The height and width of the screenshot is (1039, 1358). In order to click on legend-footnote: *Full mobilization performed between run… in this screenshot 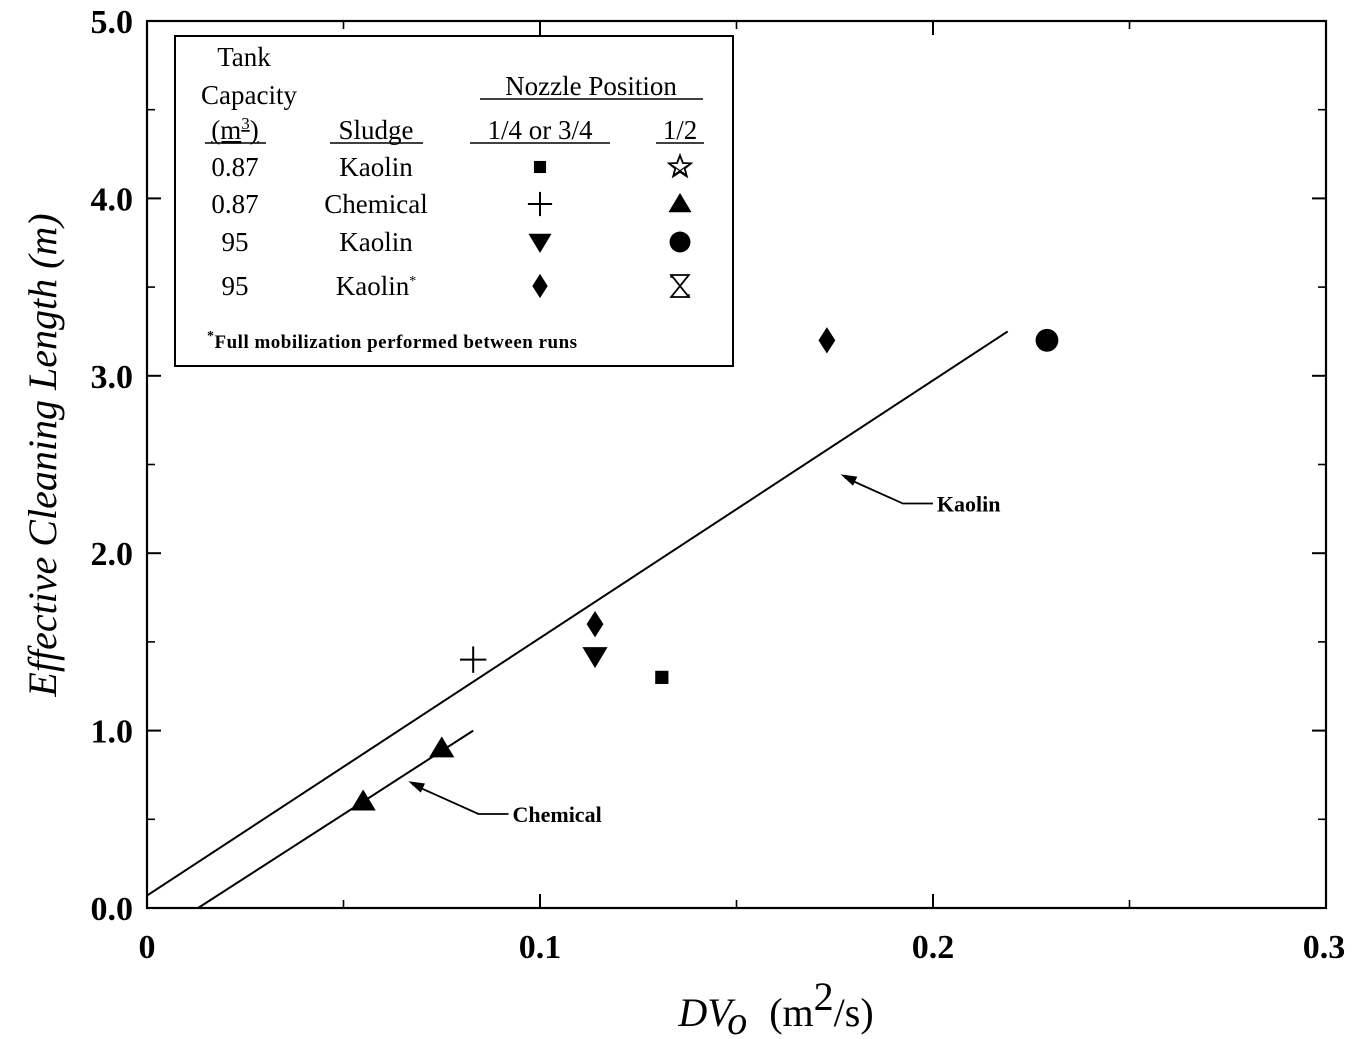, I will do `click(392, 341)`.